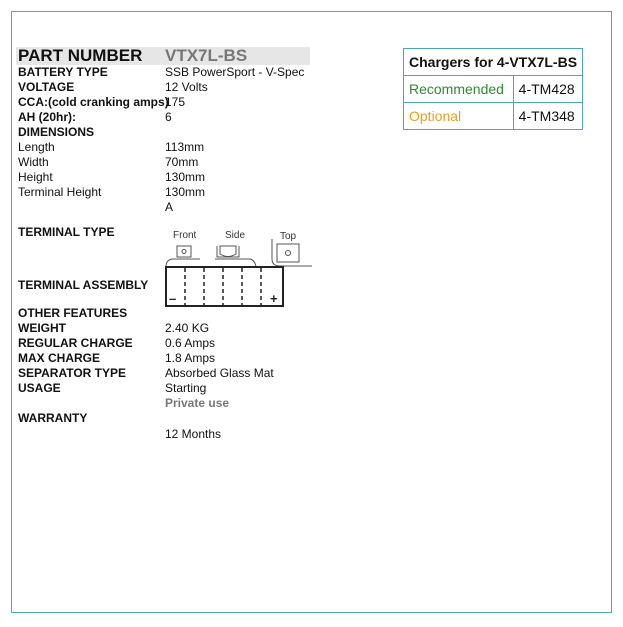  I want to click on voltage-value: 12 Volts, so click(186, 87).